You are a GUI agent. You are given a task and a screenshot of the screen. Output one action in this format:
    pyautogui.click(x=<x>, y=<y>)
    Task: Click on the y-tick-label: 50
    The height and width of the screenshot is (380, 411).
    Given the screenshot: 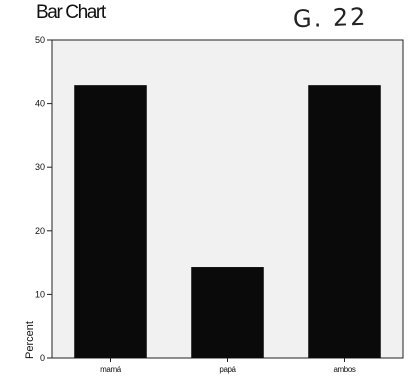 What is the action you would take?
    pyautogui.click(x=40, y=40)
    